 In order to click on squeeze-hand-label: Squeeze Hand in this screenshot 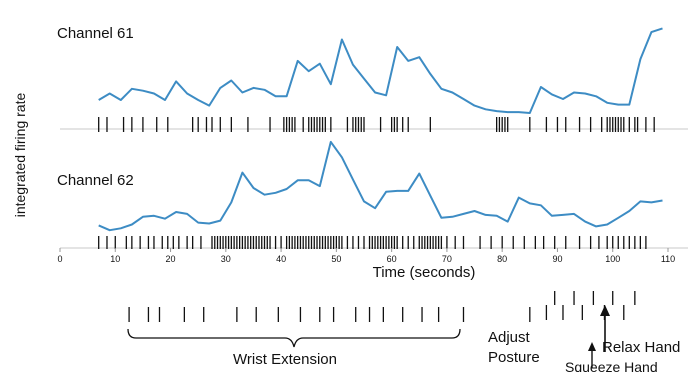, I will do `click(611, 365)`.